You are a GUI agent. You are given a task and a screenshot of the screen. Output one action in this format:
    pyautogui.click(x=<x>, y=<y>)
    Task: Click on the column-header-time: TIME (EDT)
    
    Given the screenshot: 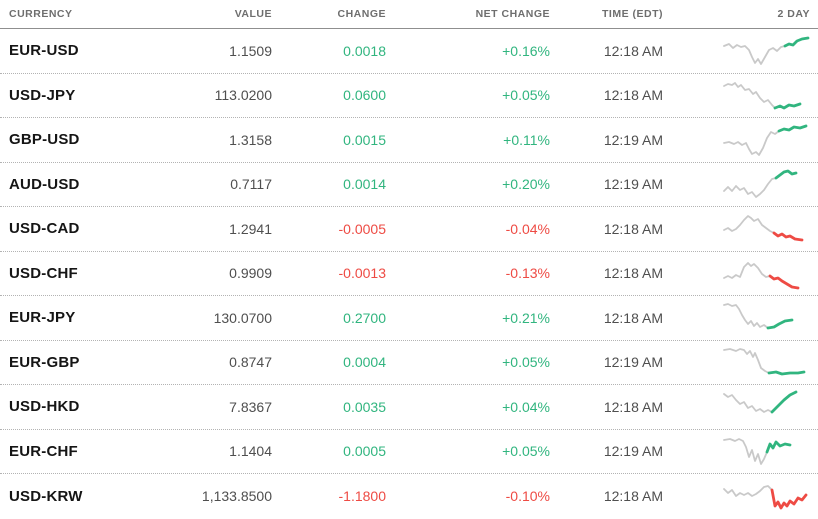 What is the action you would take?
    pyautogui.click(x=632, y=14)
    